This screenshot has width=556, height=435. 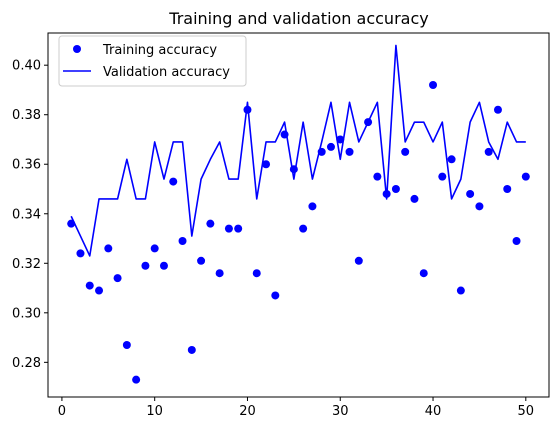 What do you see at coordinates (154, 411) in the screenshot?
I see `x-tick-label: 10` at bounding box center [154, 411].